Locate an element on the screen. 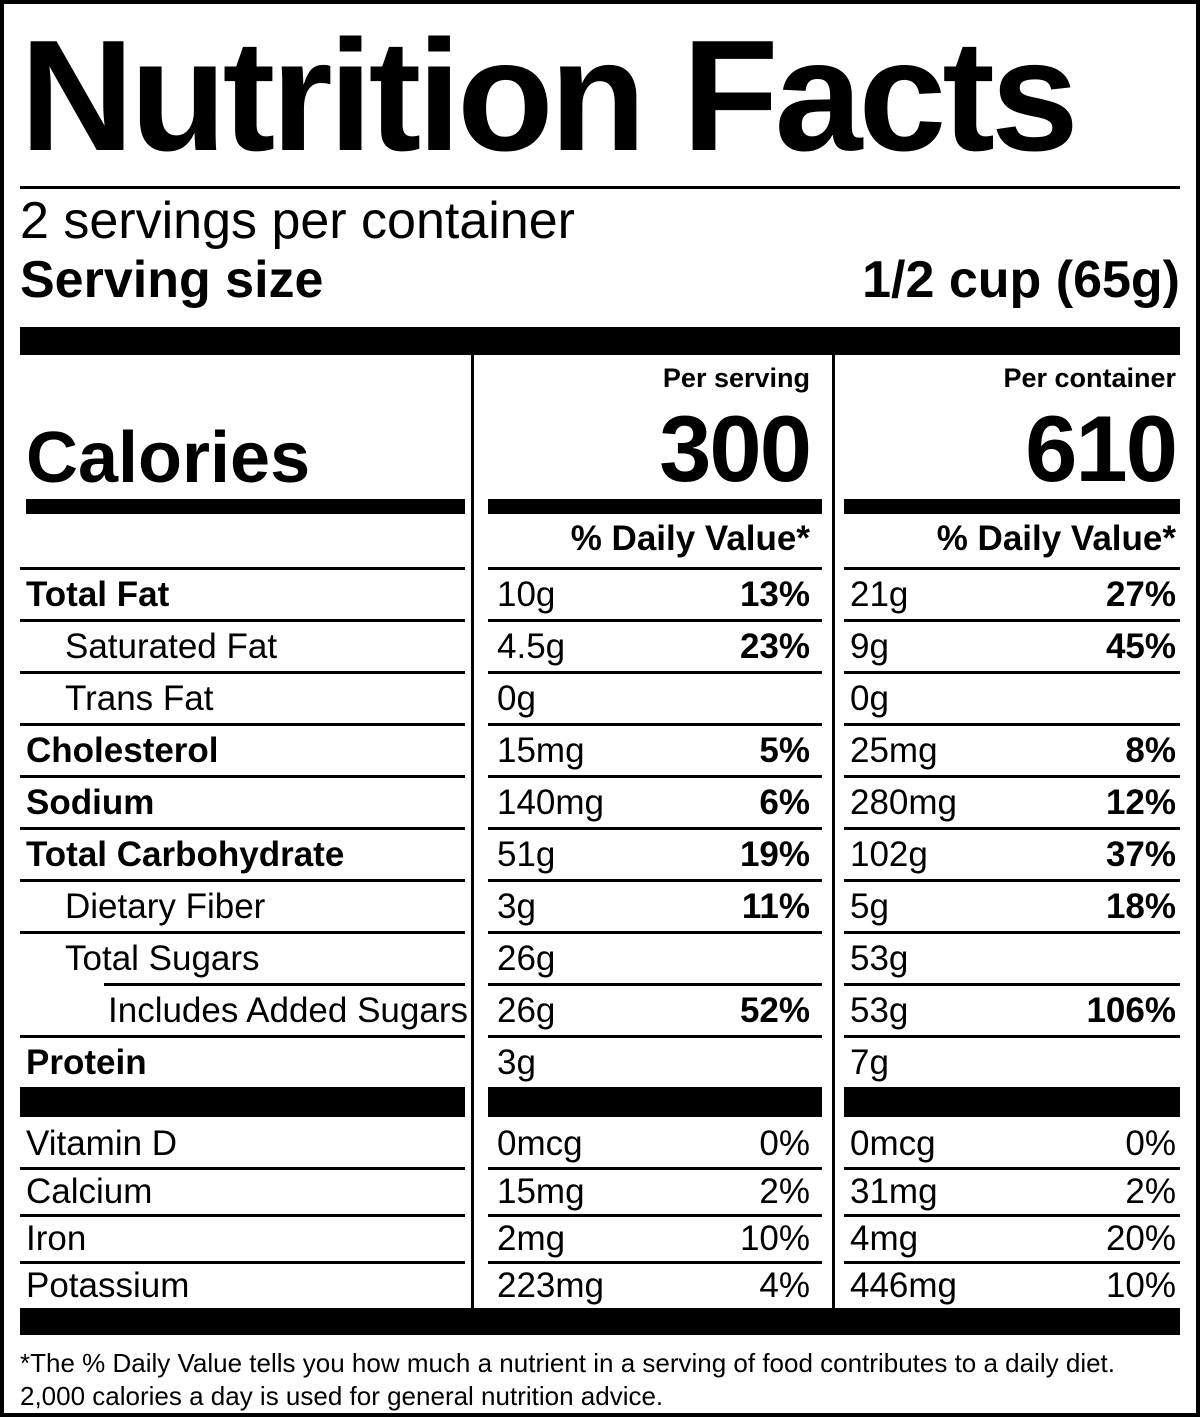 The image size is (1200, 1417). serving-values: 4.5g 23% is located at coordinates (655, 645).